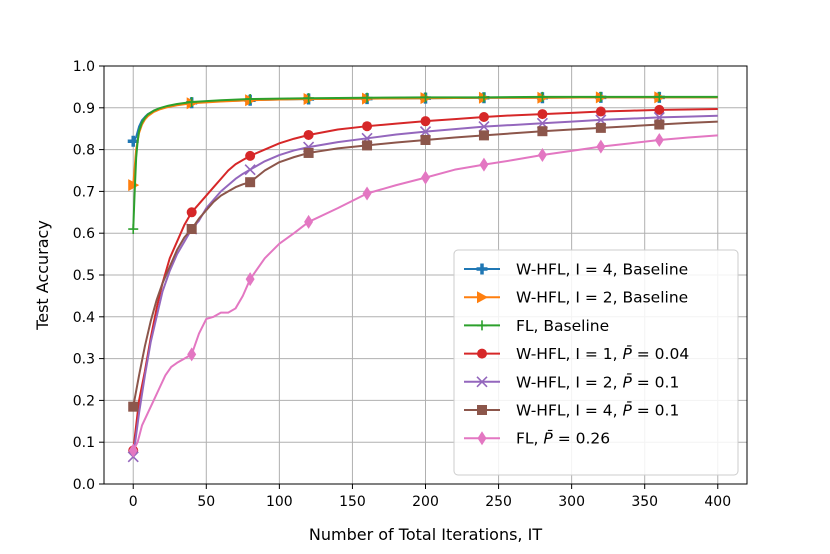  Describe the element at coordinates (562, 326) in the screenshot. I see `legend-label: FL, Baseline` at that location.